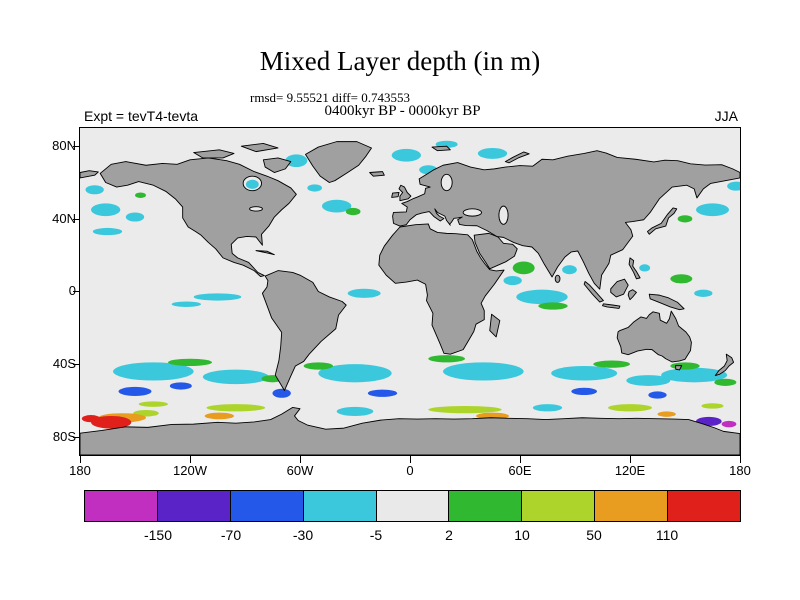  What do you see at coordinates (611, 364) in the screenshot?
I see `patch-s-aus-green` at bounding box center [611, 364].